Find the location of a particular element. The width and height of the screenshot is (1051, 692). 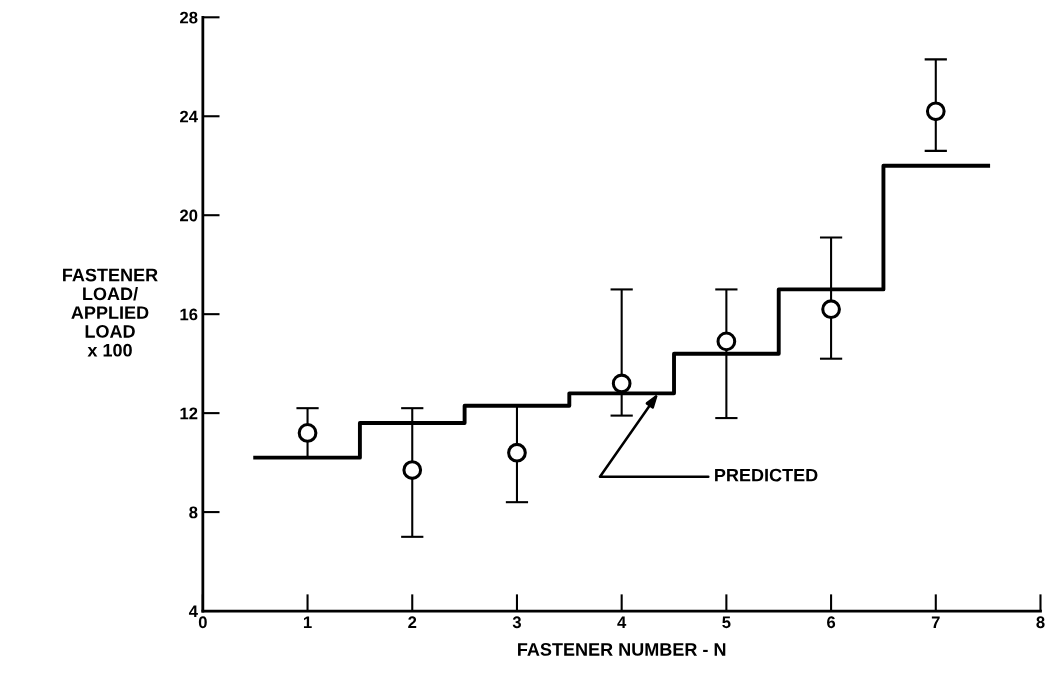

x-tick-label: 0 is located at coordinates (202, 622).